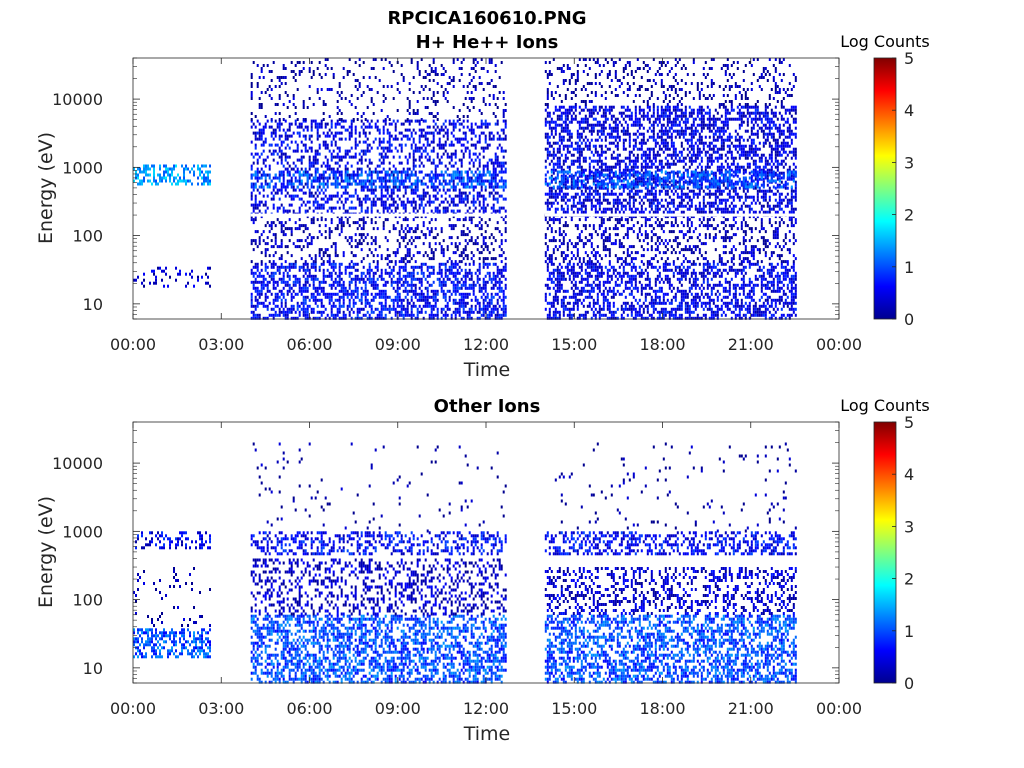  What do you see at coordinates (486, 18) in the screenshot?
I see `figure-title: RPCICA160610.PNG` at bounding box center [486, 18].